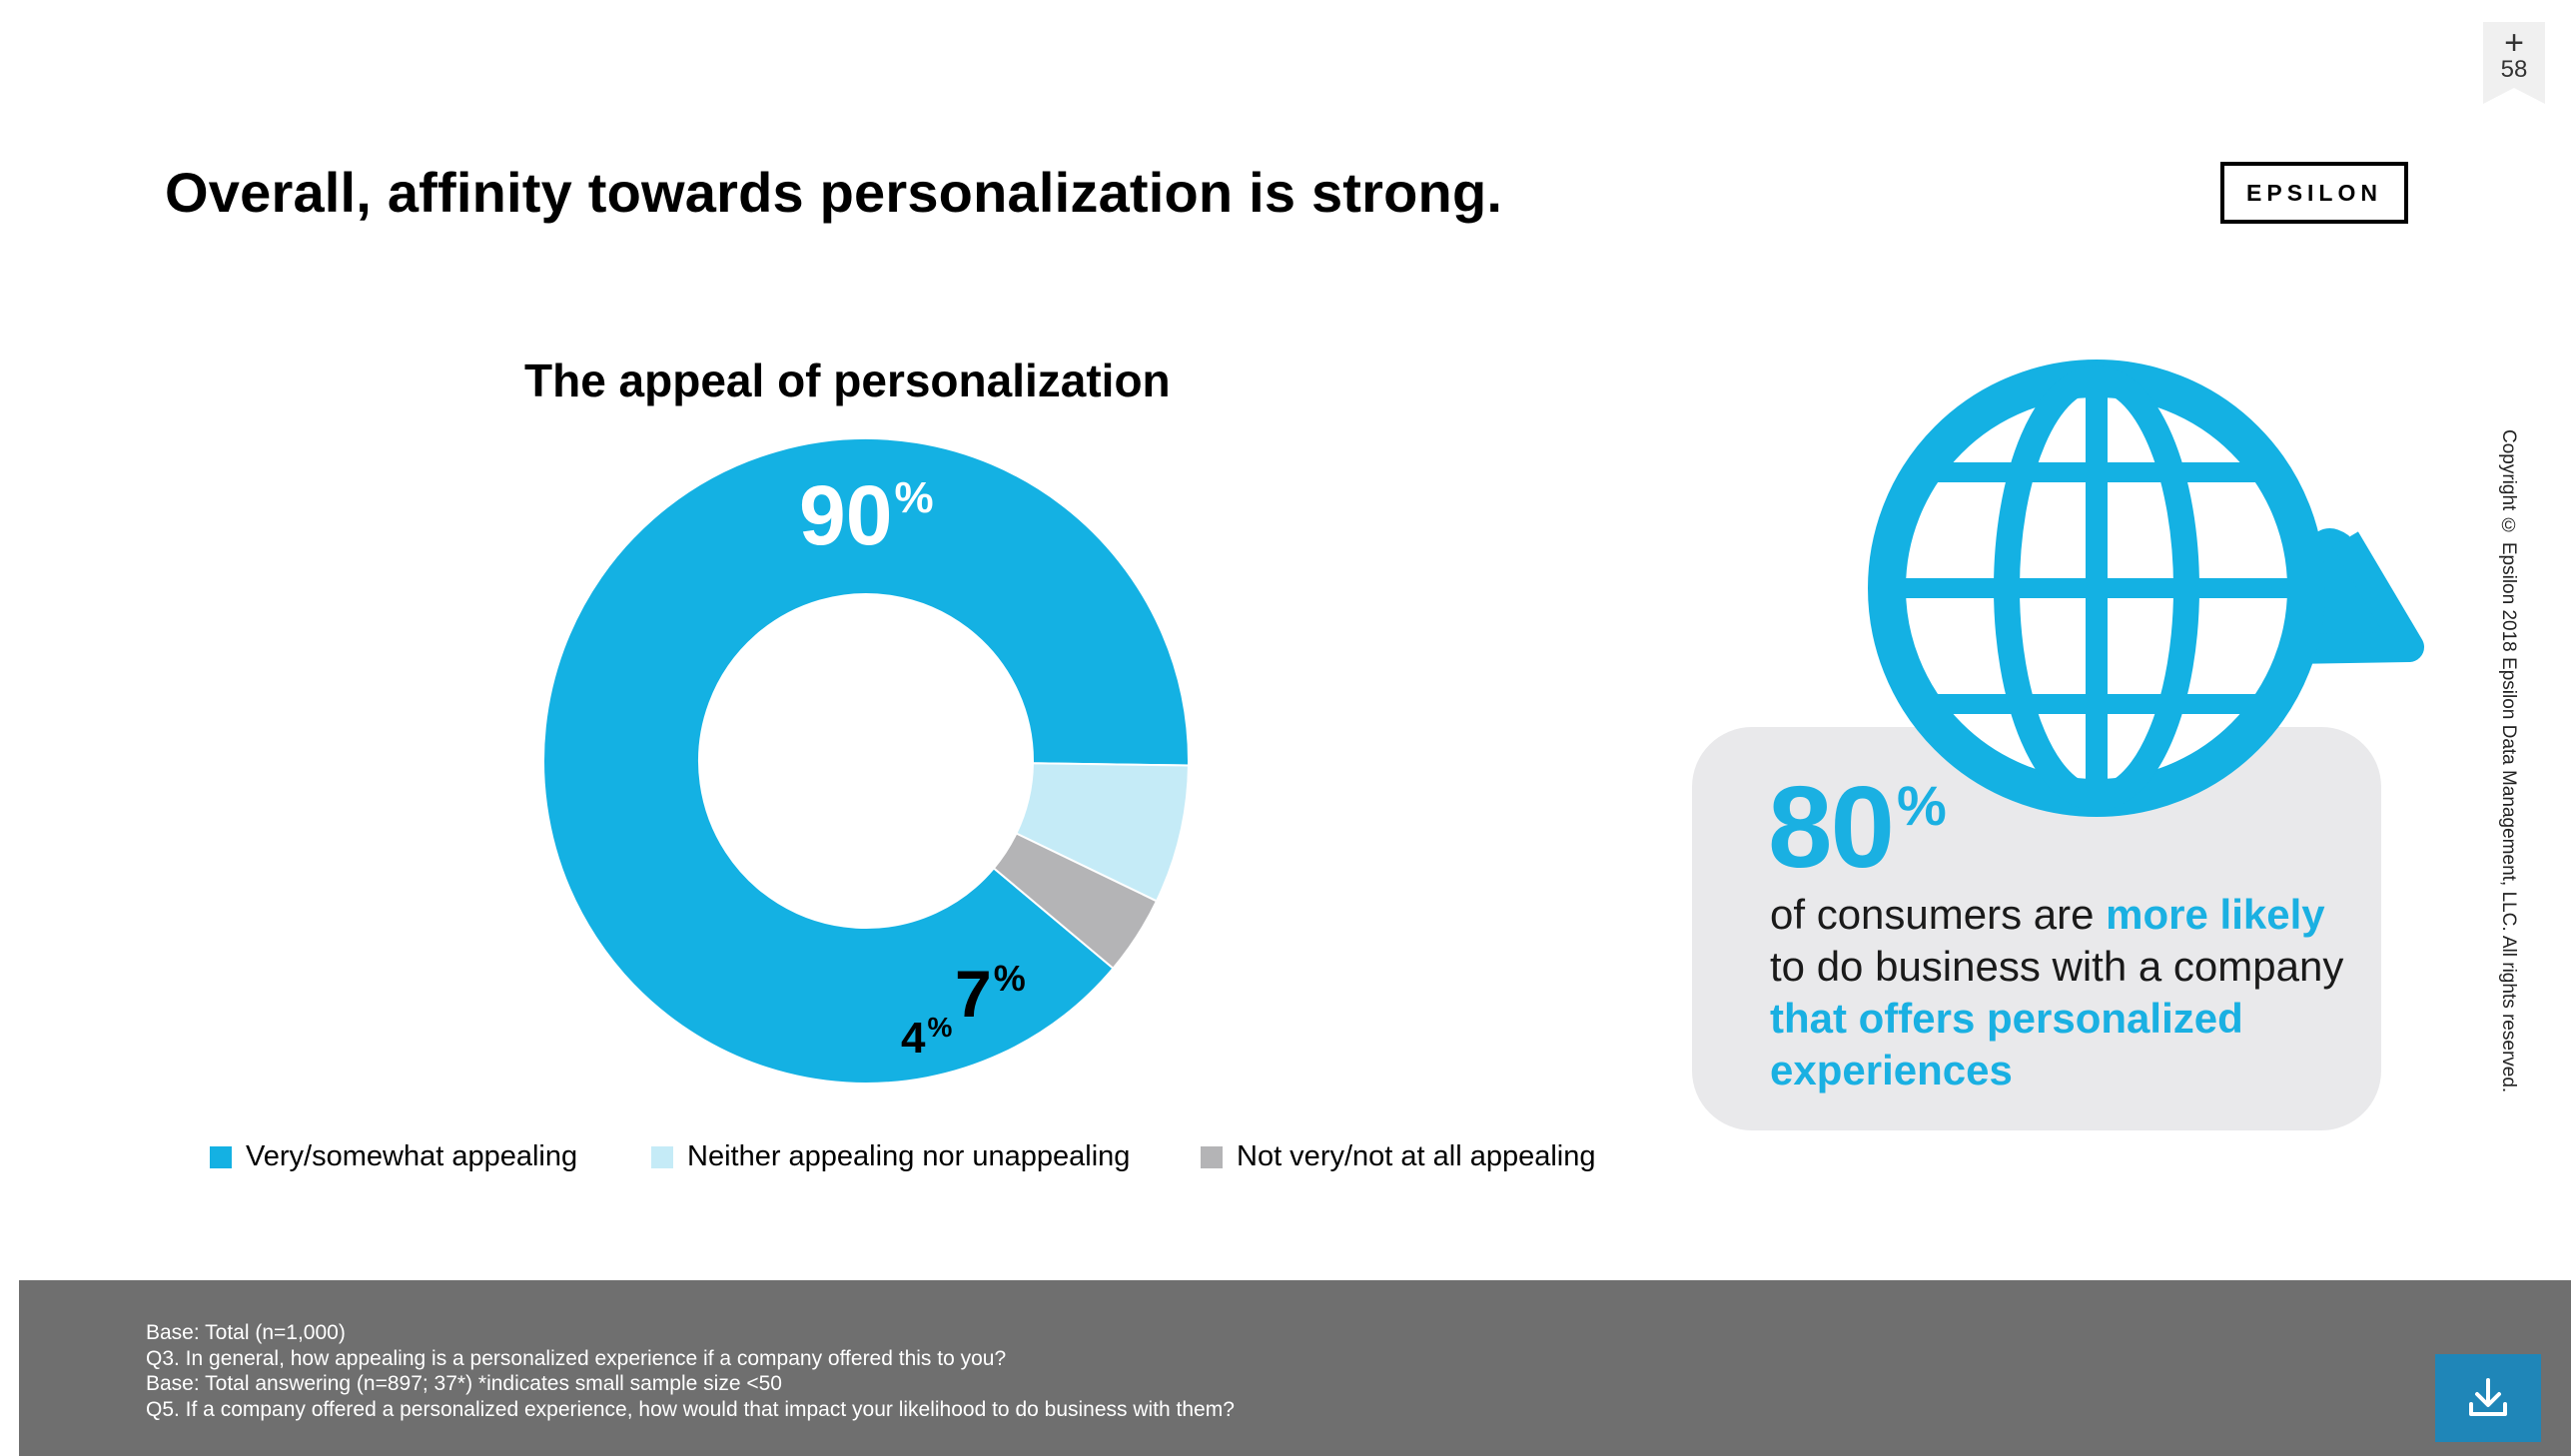 This screenshot has width=2571, height=1456. What do you see at coordinates (246, 1332) in the screenshot?
I see `footer-note: Base: Total (n=1,000)` at bounding box center [246, 1332].